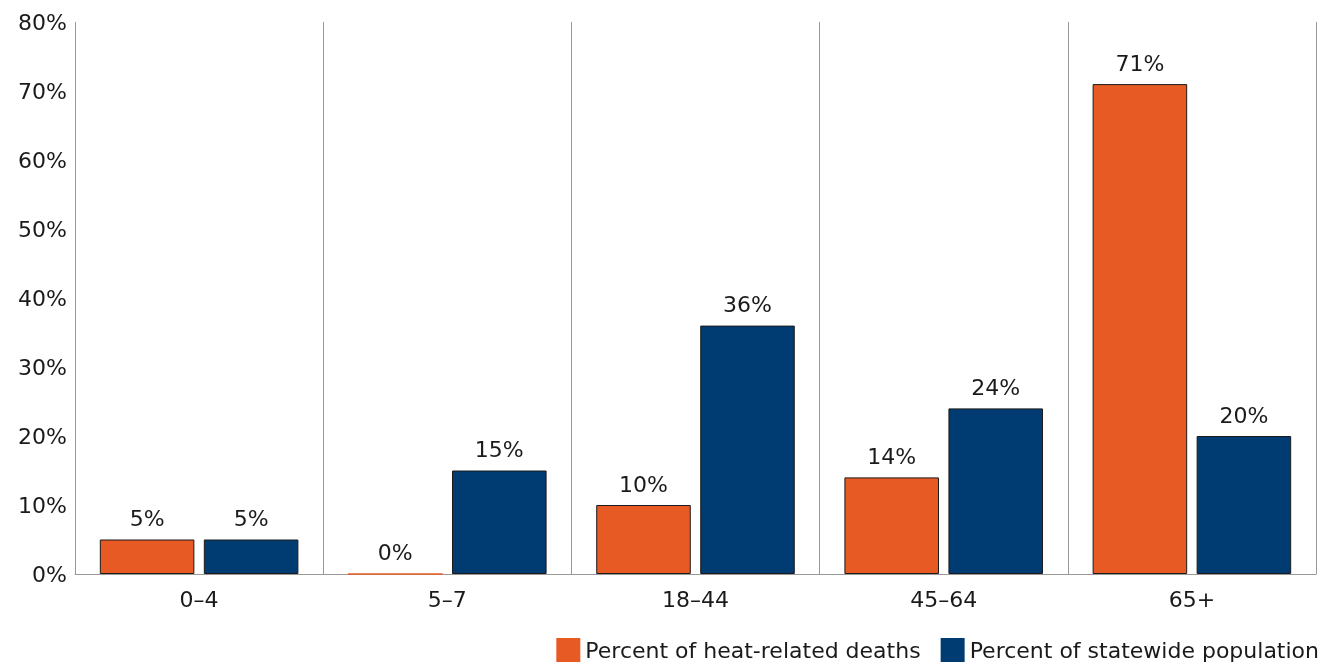  Describe the element at coordinates (1244, 415) in the screenshot. I see `data-label: 20%` at that location.